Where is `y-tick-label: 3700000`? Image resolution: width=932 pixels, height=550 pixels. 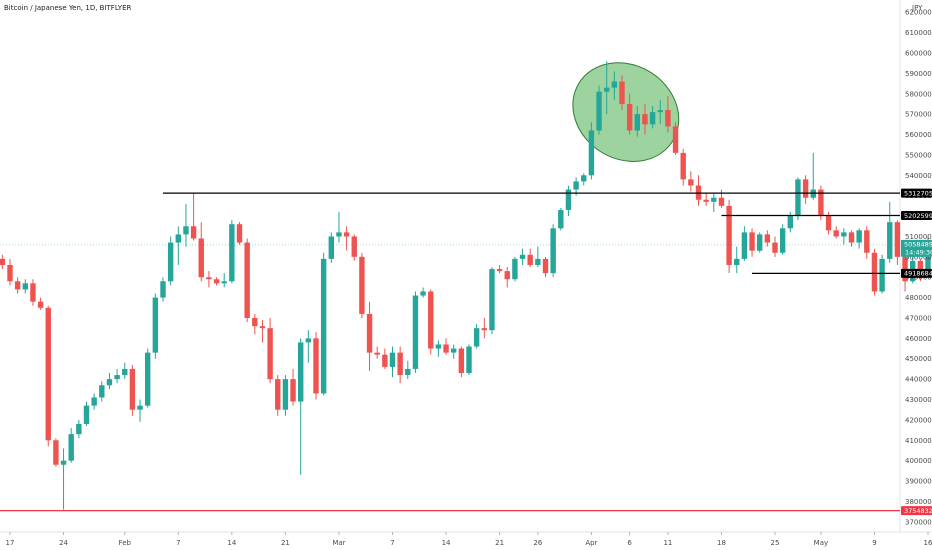 y-tick-label: 3700000 is located at coordinates (918, 522).